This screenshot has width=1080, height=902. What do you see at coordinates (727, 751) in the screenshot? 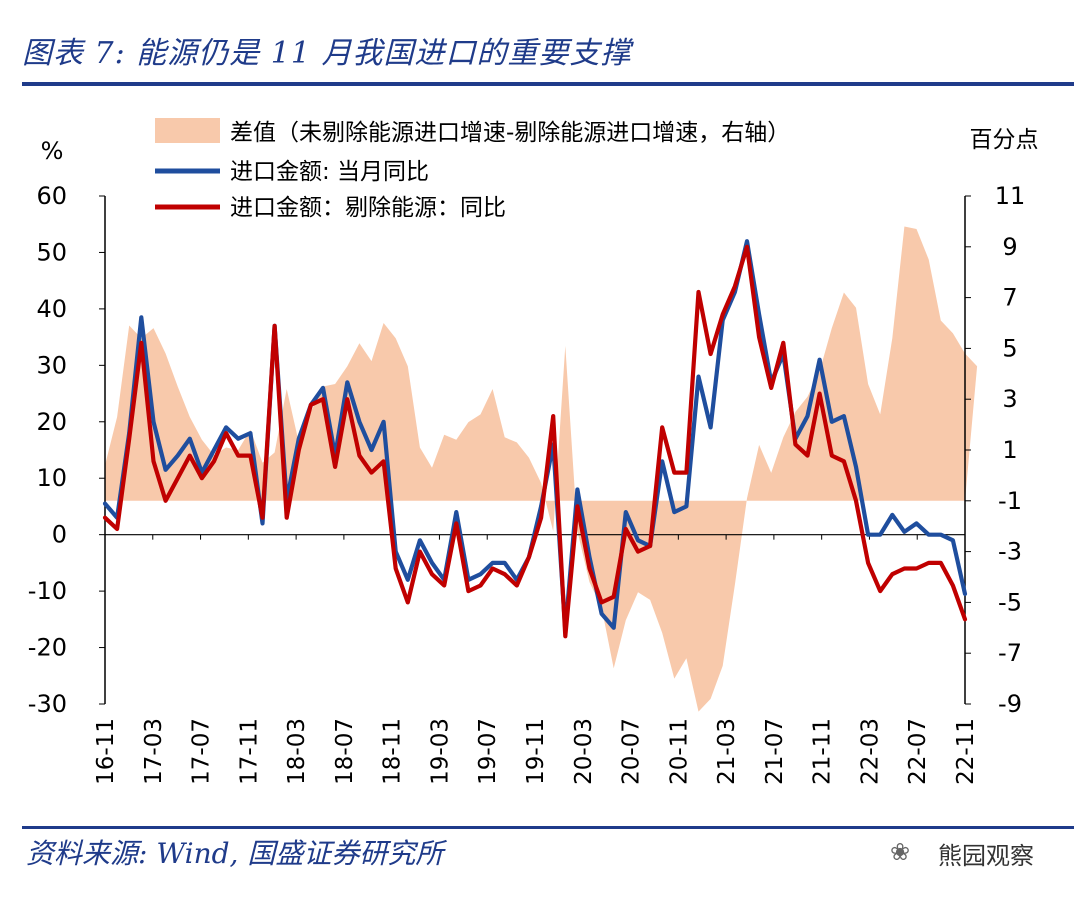
I see `x-tick-label: 21-03` at bounding box center [727, 751].